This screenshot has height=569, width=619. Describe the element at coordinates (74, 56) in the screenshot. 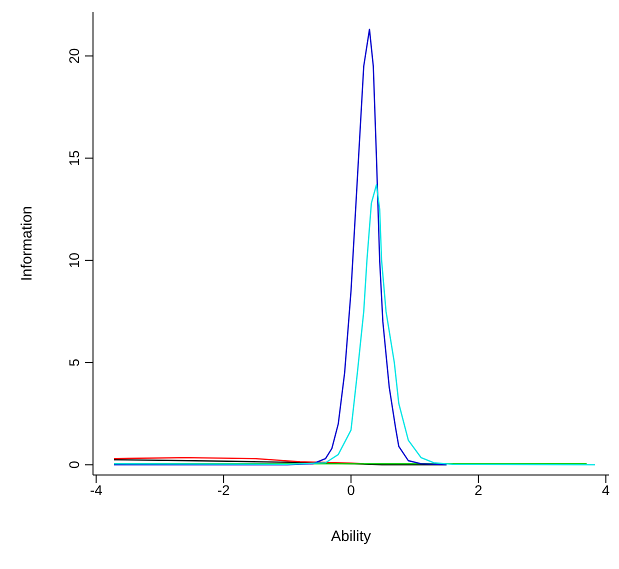

I see `y-tick-label: 20` at that location.